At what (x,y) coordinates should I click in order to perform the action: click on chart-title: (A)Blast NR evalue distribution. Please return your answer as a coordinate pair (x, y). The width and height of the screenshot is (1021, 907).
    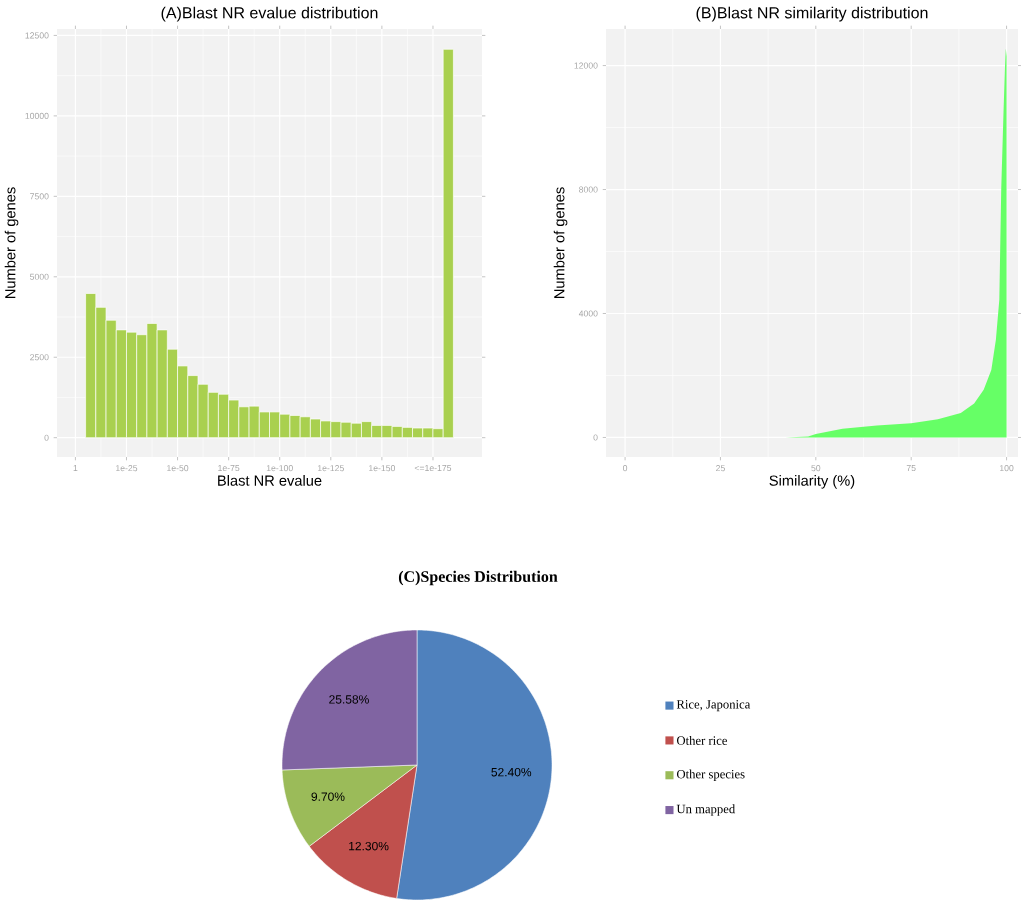
    Looking at the image, I should click on (269, 14).